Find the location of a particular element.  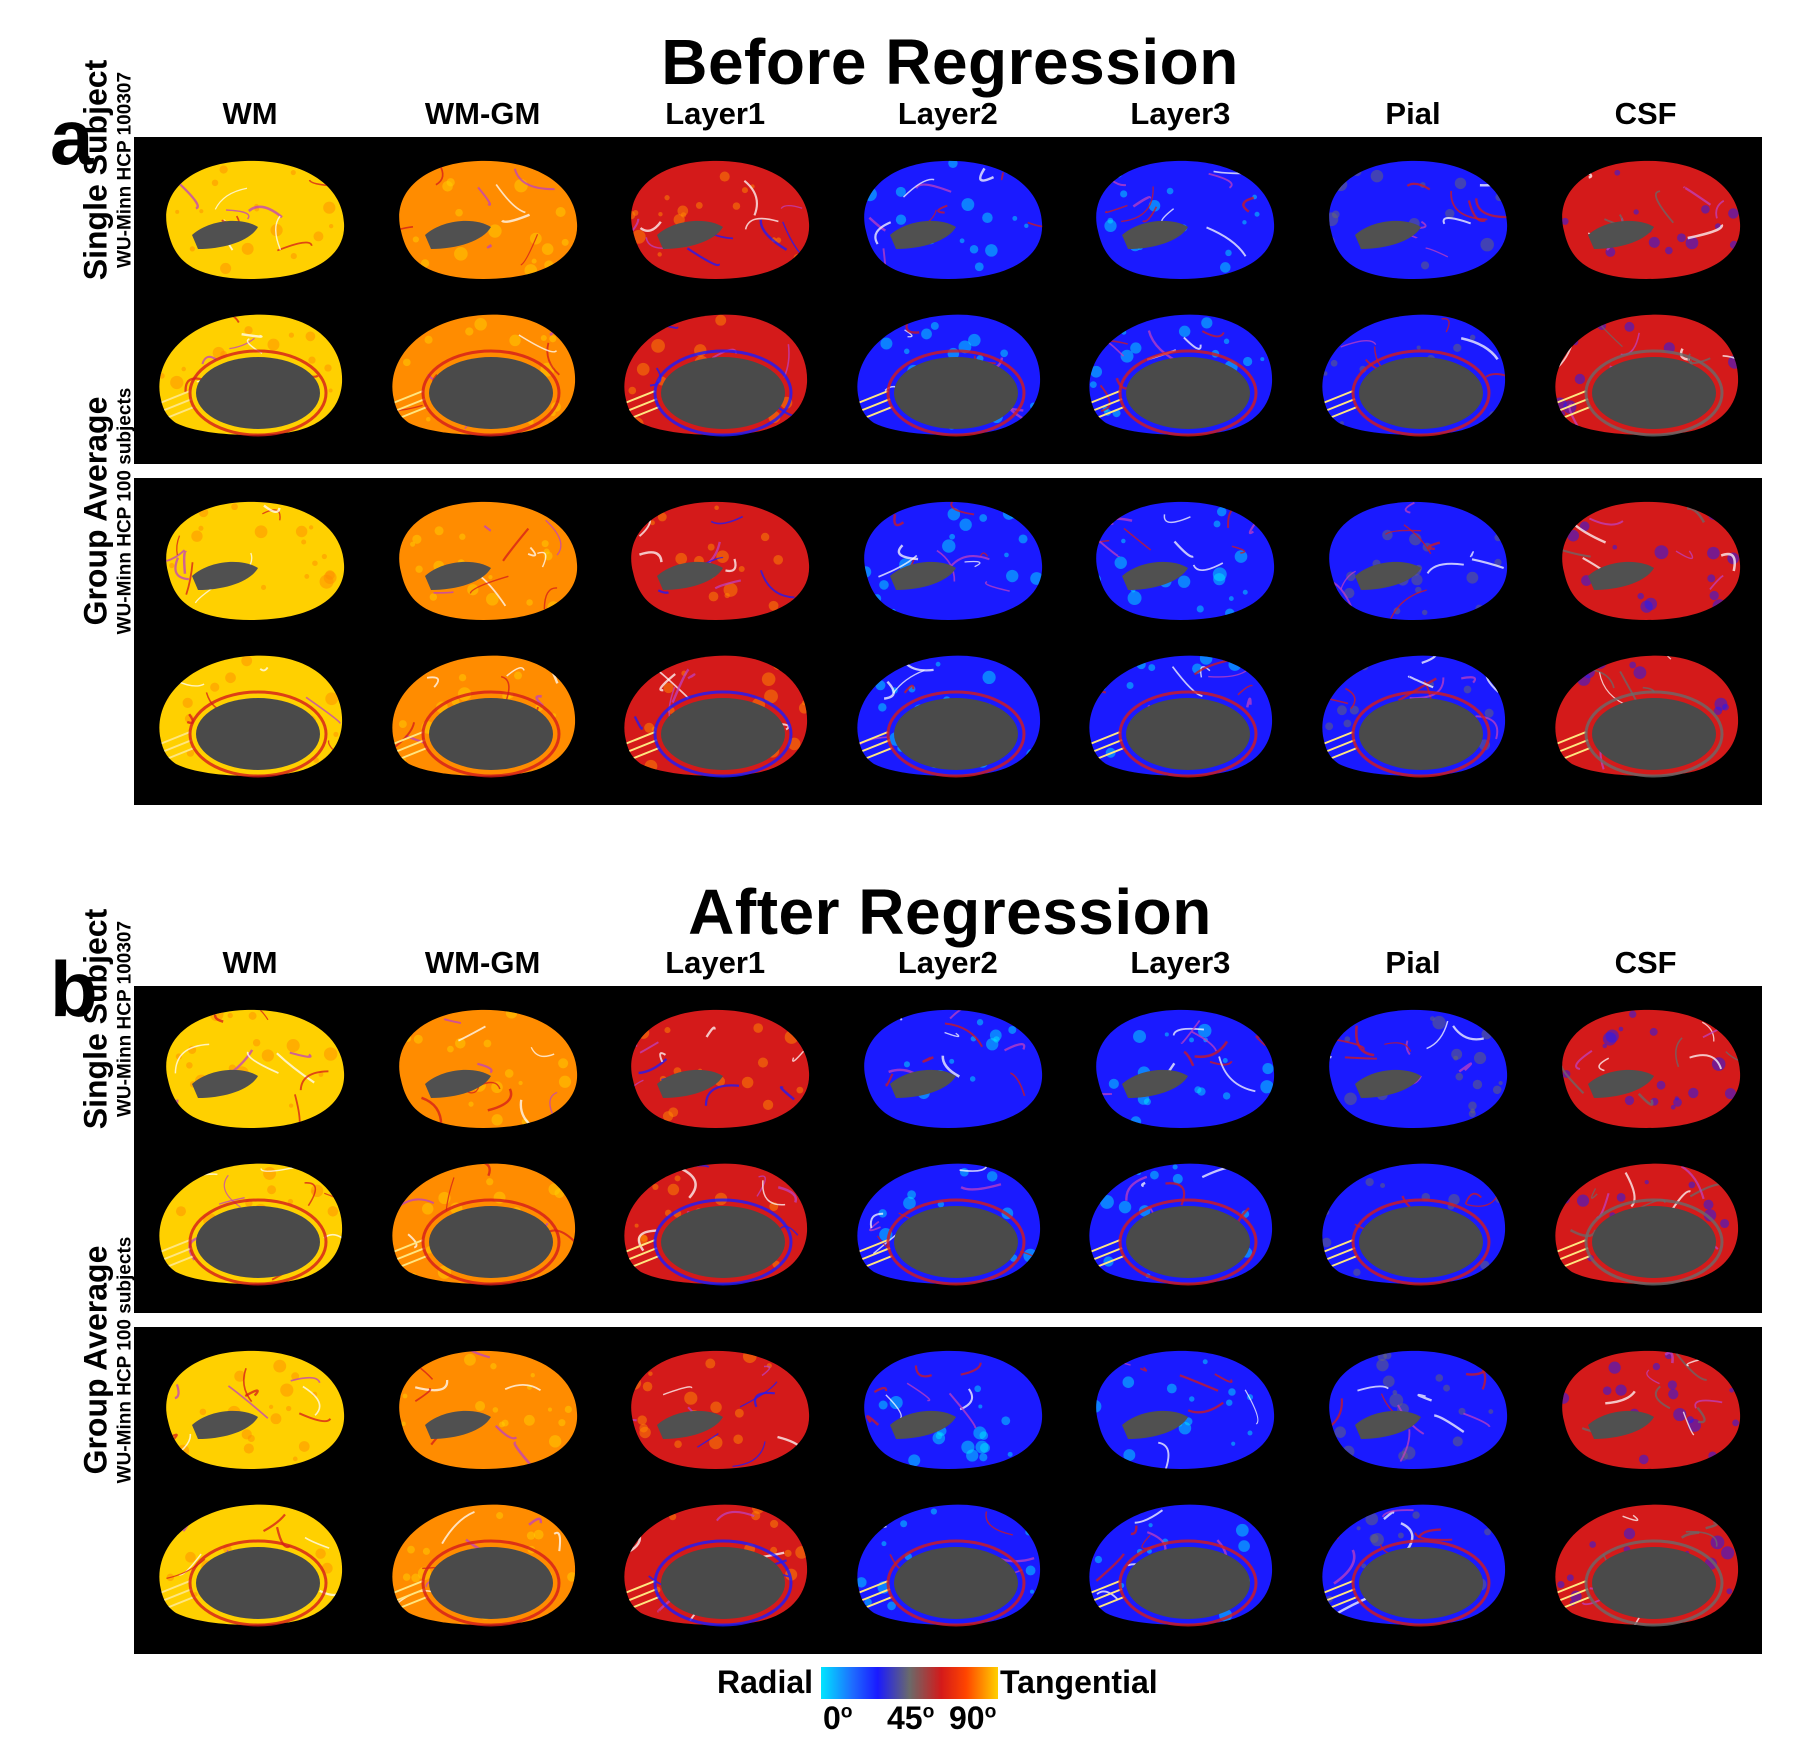

panel-b-letter: b is located at coordinates (74, 989).